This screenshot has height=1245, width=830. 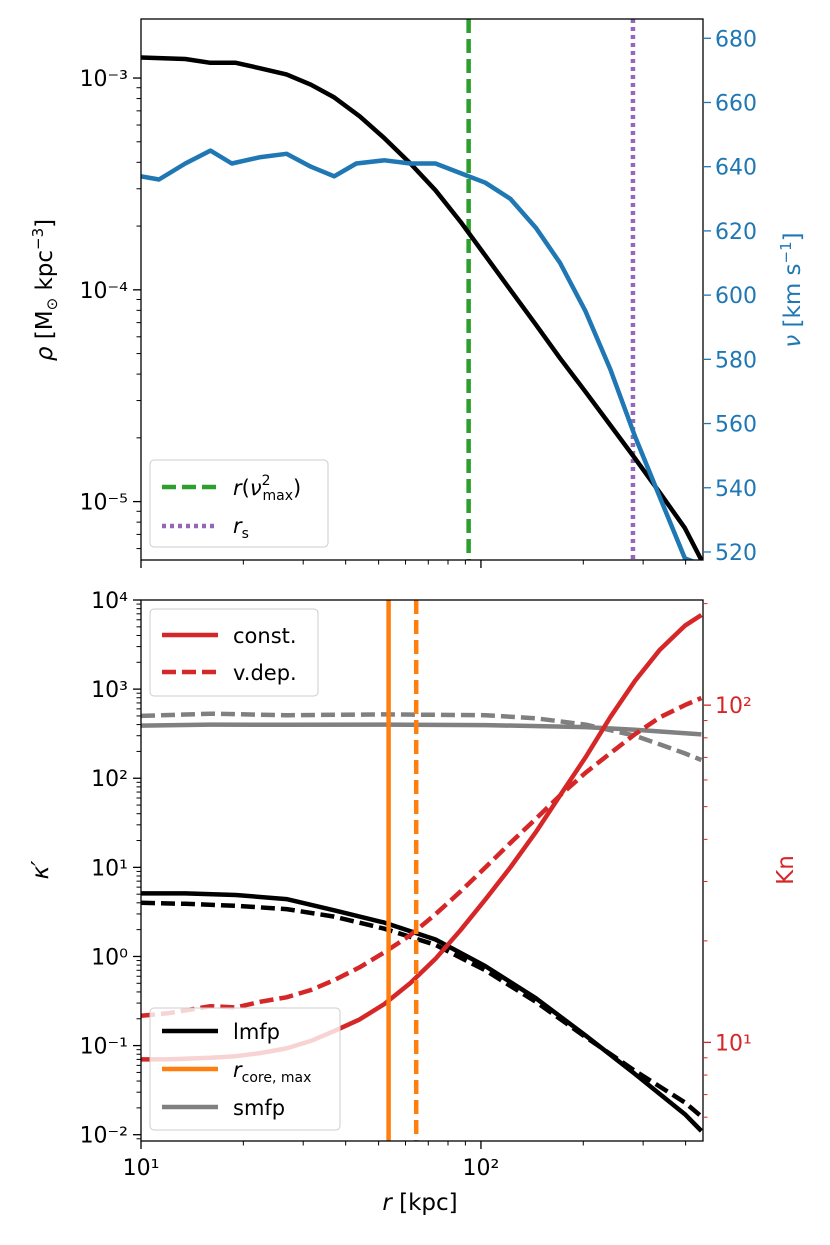 What do you see at coordinates (422, 1012) in the screenshot?
I see `lmfp-const-line` at bounding box center [422, 1012].